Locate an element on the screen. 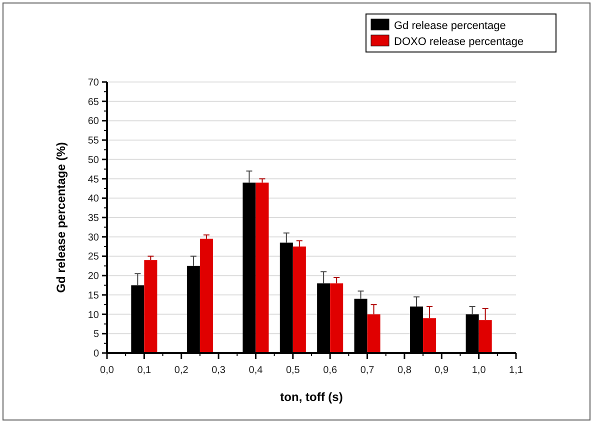  y-tick-label: 5 is located at coordinates (96, 334).